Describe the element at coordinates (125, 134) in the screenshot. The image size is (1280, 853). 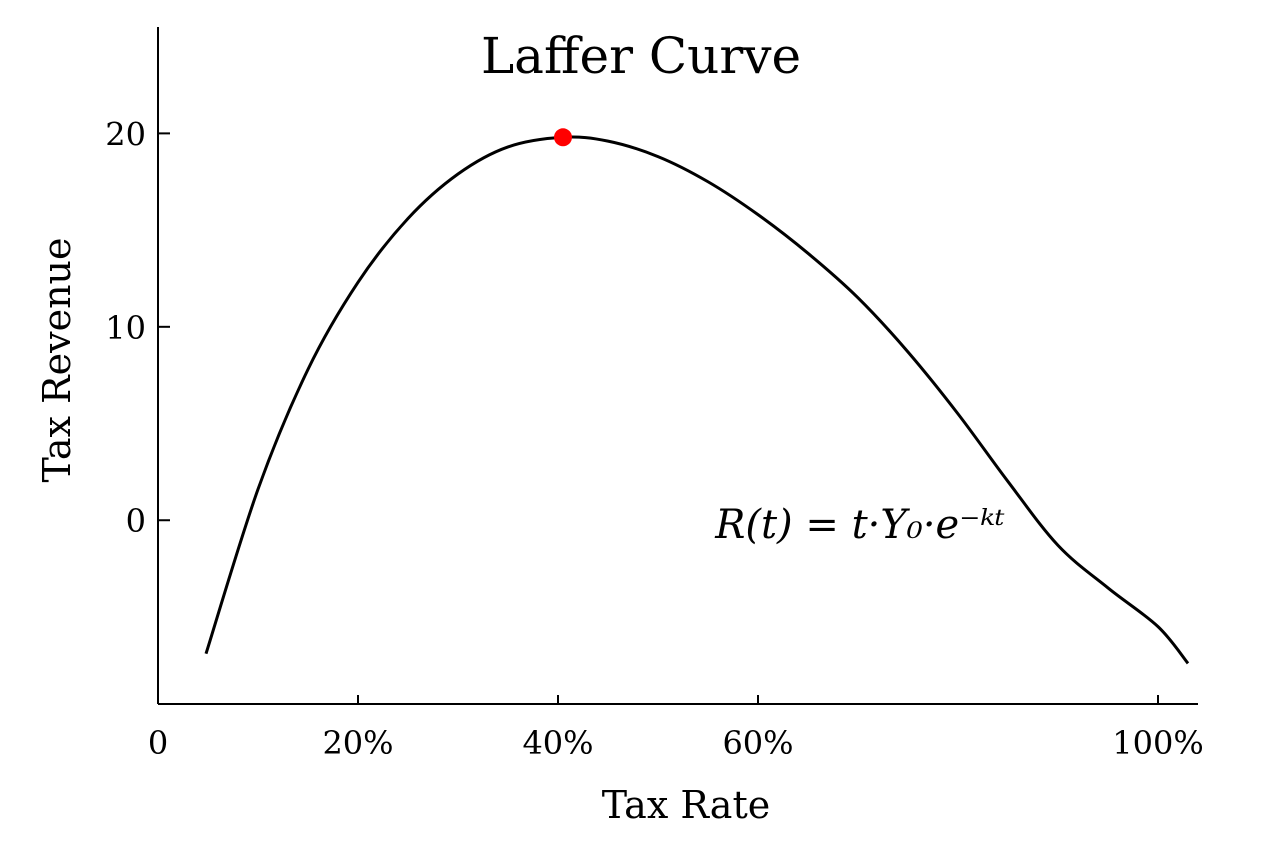
I see `y-tick-label: 20` at that location.